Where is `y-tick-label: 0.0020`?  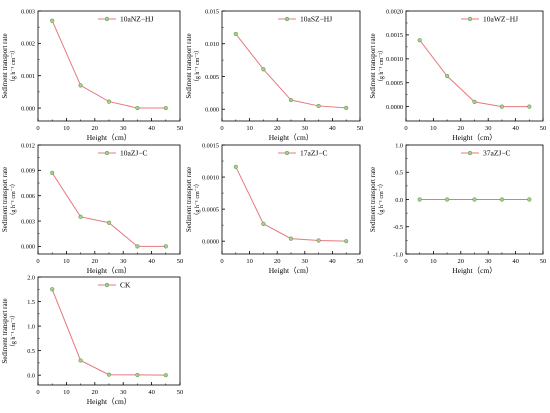 y-tick-label: 0.0020 is located at coordinates (394, 11).